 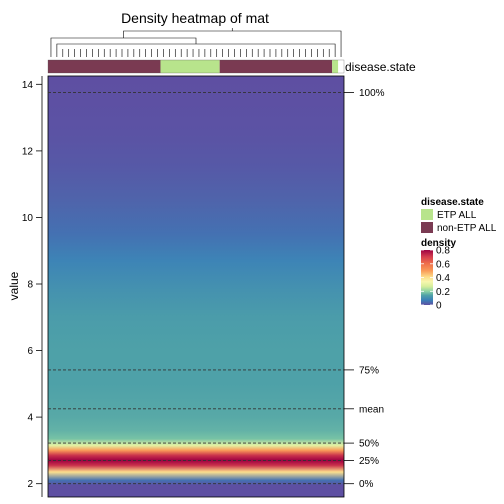 I want to click on column-annotation-bar, so click(x=196, y=66).